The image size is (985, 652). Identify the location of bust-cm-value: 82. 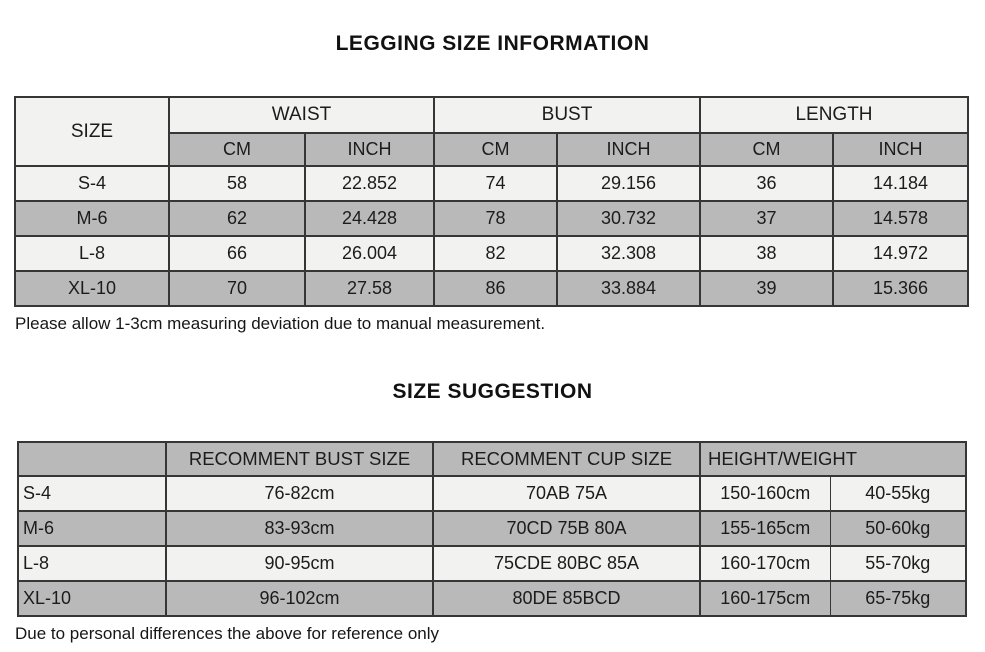
(495, 253).